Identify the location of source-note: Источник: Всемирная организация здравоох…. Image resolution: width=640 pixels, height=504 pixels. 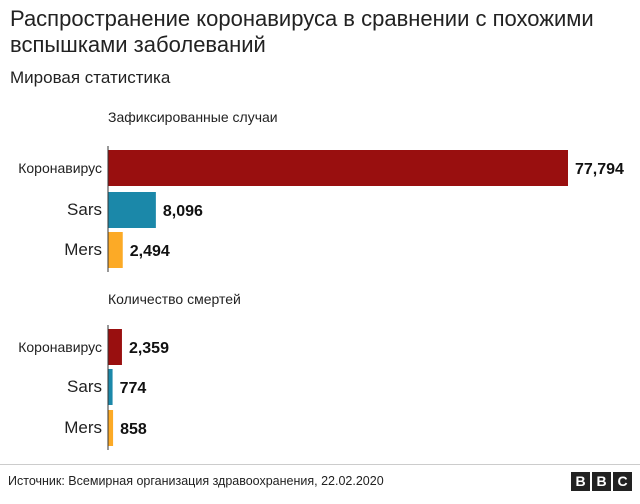
(196, 481).